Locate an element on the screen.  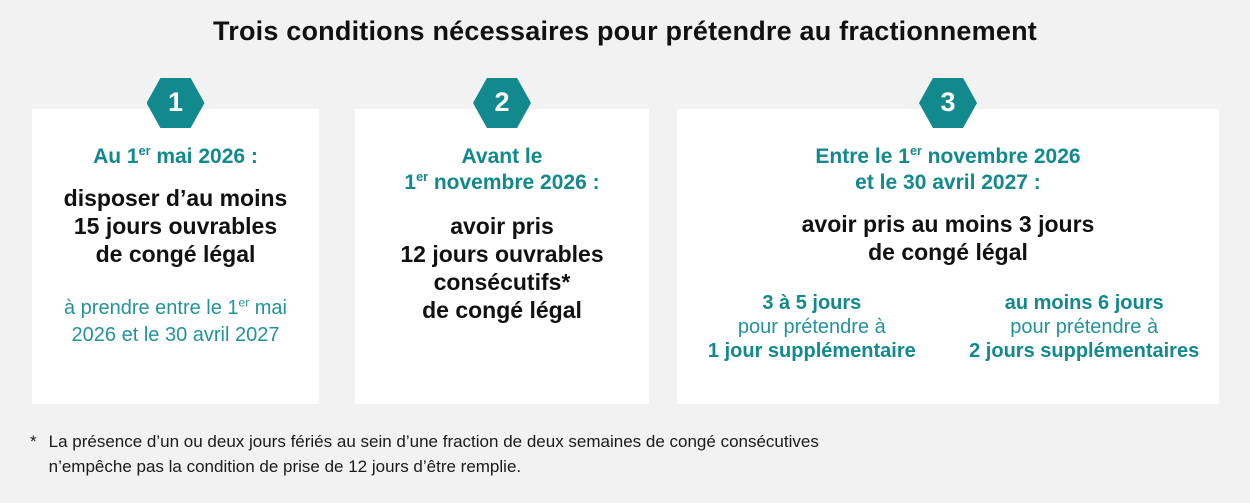
card-1-heading-line: Au 1er mai 2026 : is located at coordinates (175, 156).